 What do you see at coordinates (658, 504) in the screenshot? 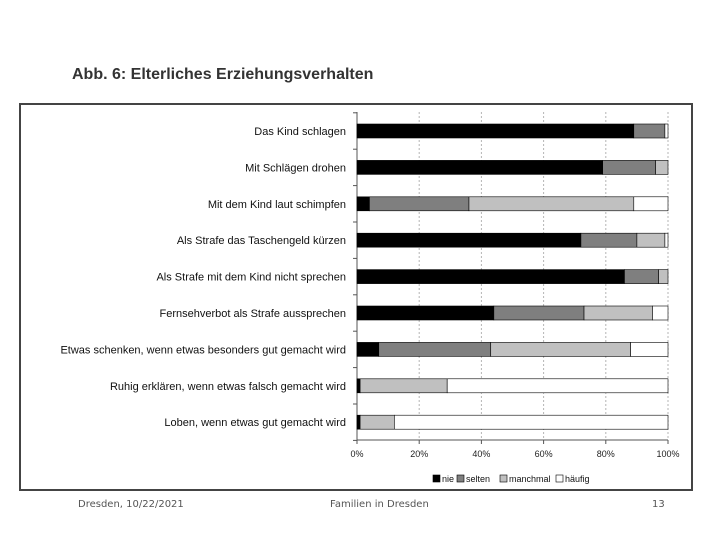
I see `footer-page-number: 13` at bounding box center [658, 504].